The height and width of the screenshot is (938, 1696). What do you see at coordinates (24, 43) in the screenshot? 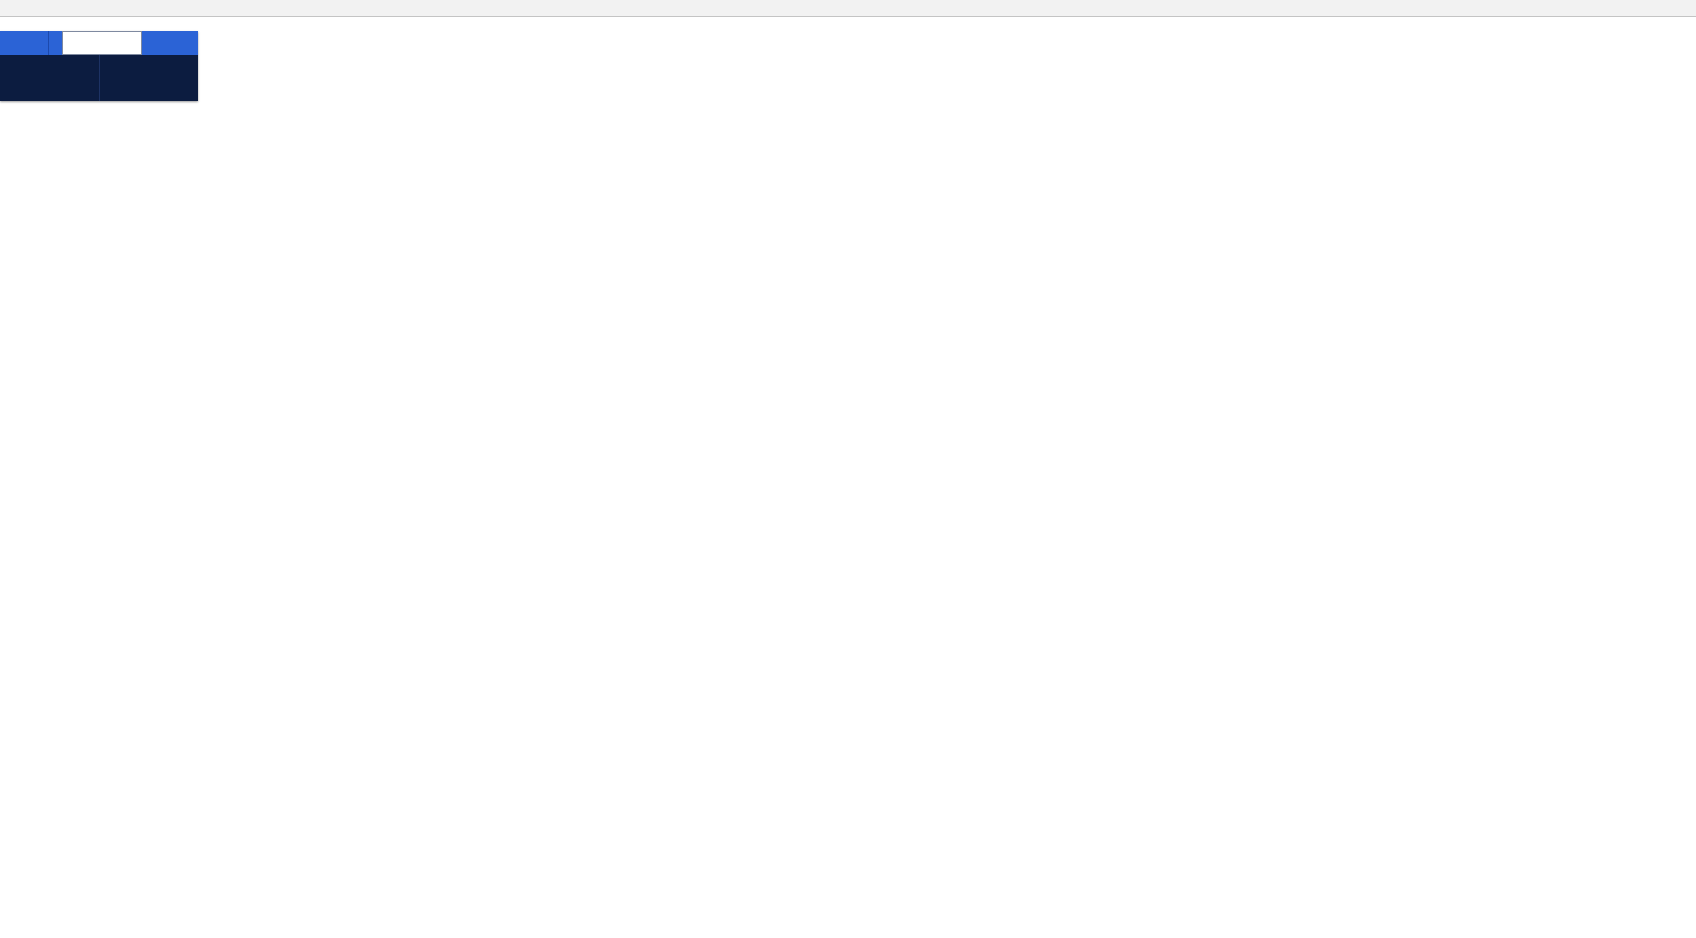
I see `sell-button` at bounding box center [24, 43].